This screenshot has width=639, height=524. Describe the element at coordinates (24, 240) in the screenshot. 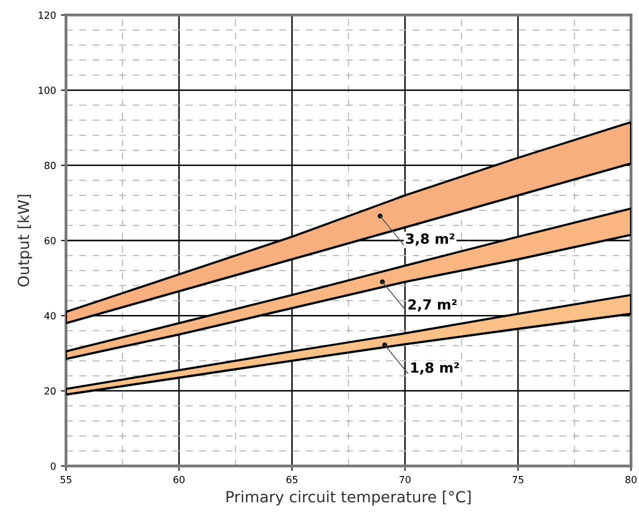

I see `y-axis-title: Output [kW]` at that location.